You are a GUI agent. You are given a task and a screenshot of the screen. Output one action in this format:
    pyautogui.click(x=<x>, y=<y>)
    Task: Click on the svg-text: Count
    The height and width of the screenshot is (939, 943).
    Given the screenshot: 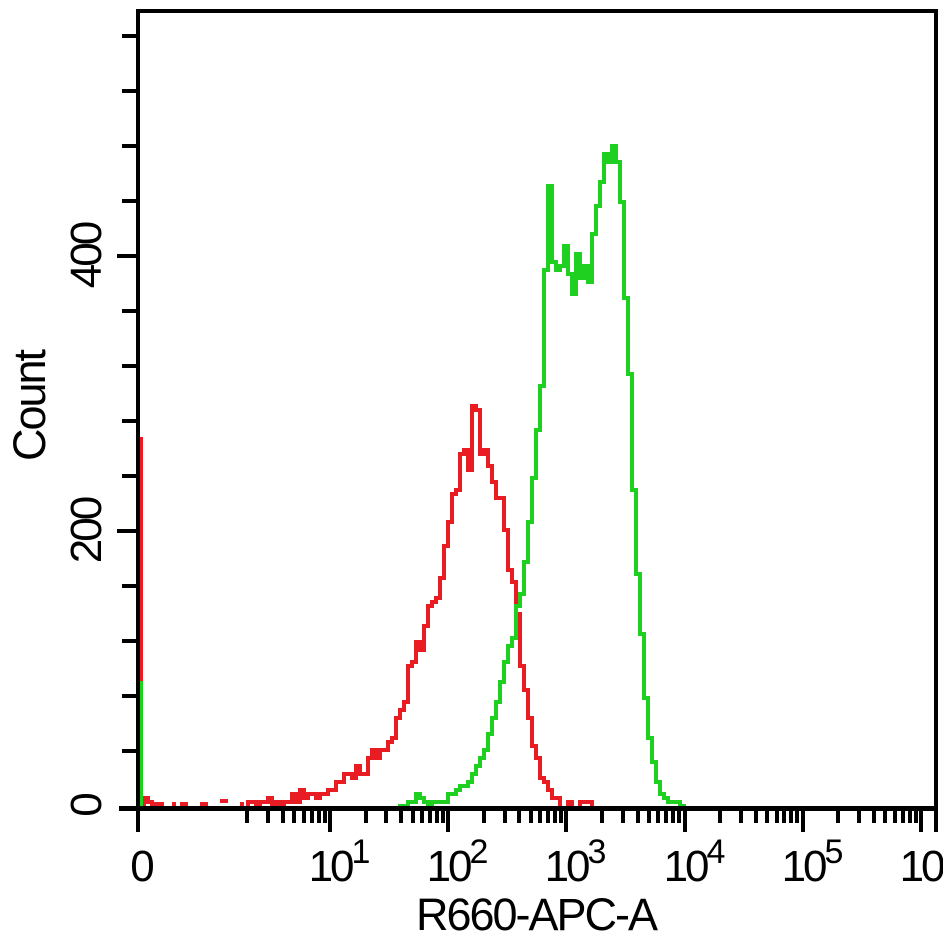 What is the action you would take?
    pyautogui.click(x=29, y=404)
    